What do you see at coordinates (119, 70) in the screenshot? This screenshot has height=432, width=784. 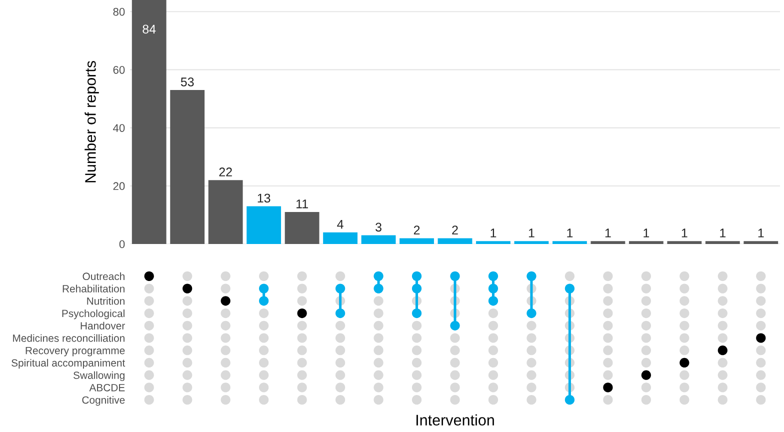 I see `y-tick-label: 60` at bounding box center [119, 70].